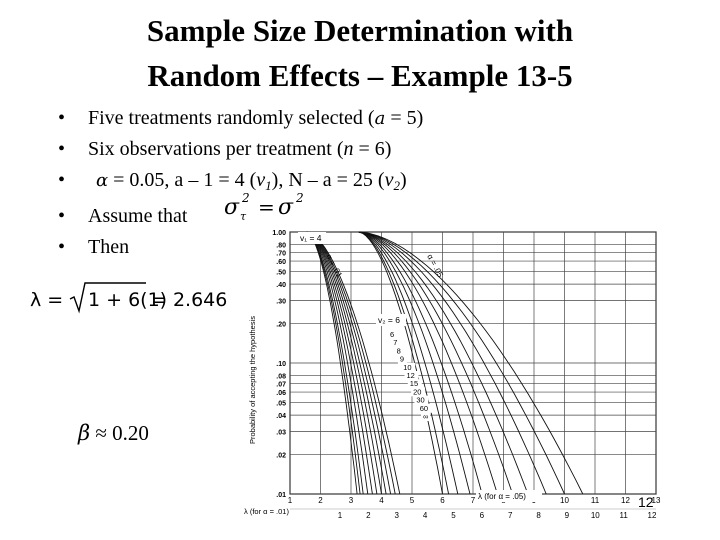  What do you see at coordinates (397, 515) in the screenshot?
I see `x-tick-label-bottom: 3` at bounding box center [397, 515].